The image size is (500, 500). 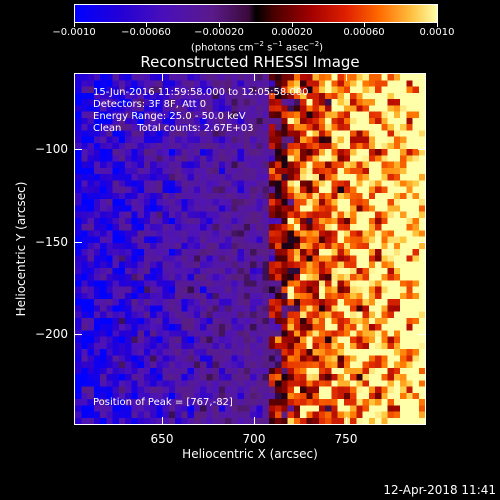 I want to click on timestamp: 12-Apr-2018 11:41, so click(x=439, y=490).